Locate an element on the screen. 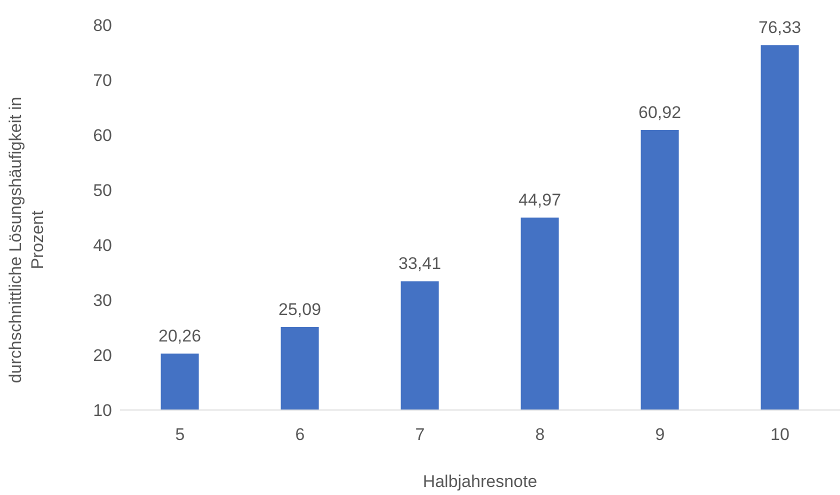 The height and width of the screenshot is (495, 840). y-tick-label: 30 is located at coordinates (102, 300).